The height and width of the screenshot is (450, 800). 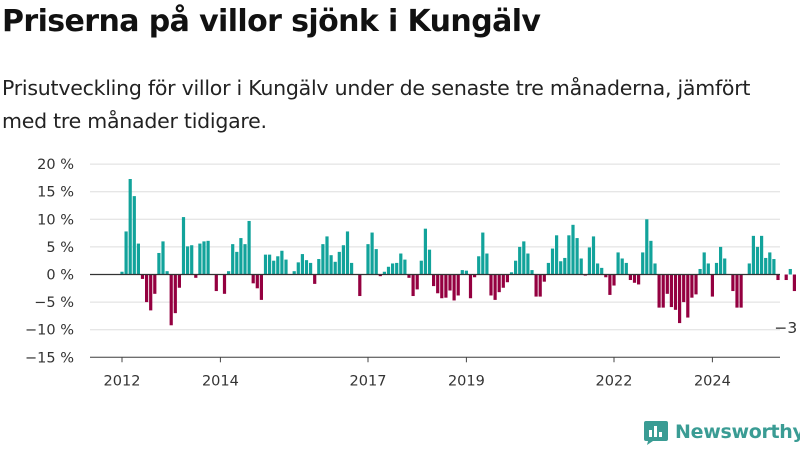 I want to click on x-tick-label: 2014, so click(x=220, y=381).